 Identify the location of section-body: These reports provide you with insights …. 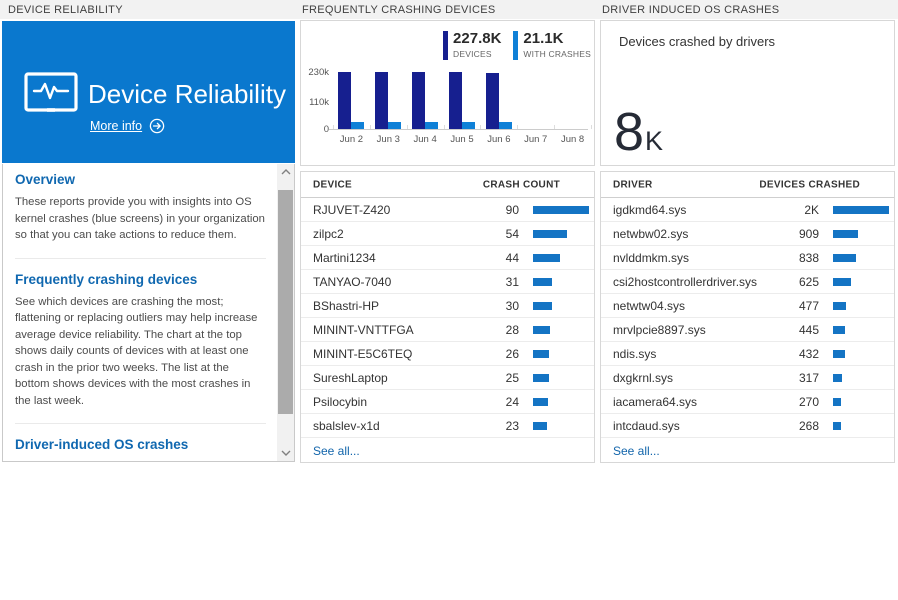
(140, 218).